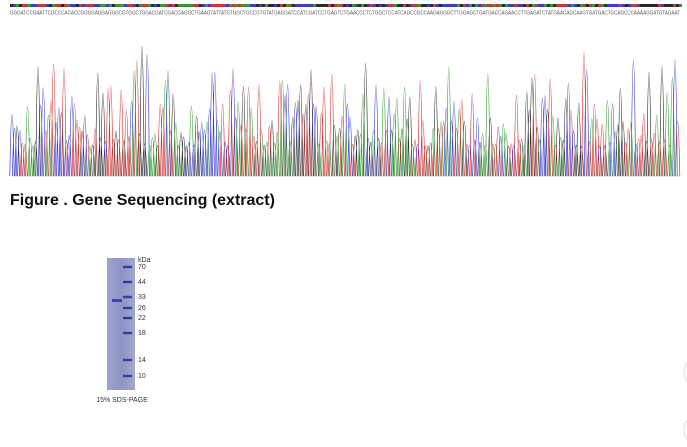  I want to click on marker-label: 10, so click(142, 376).